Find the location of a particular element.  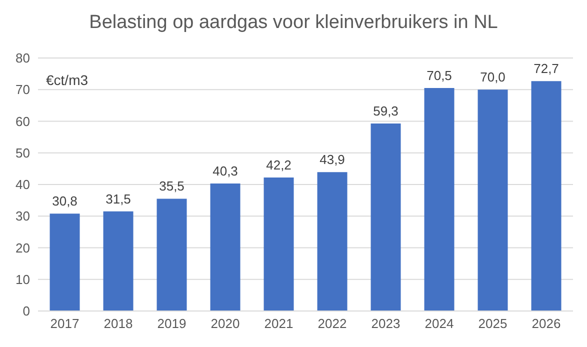

y-tick-label: 10 is located at coordinates (23, 279).